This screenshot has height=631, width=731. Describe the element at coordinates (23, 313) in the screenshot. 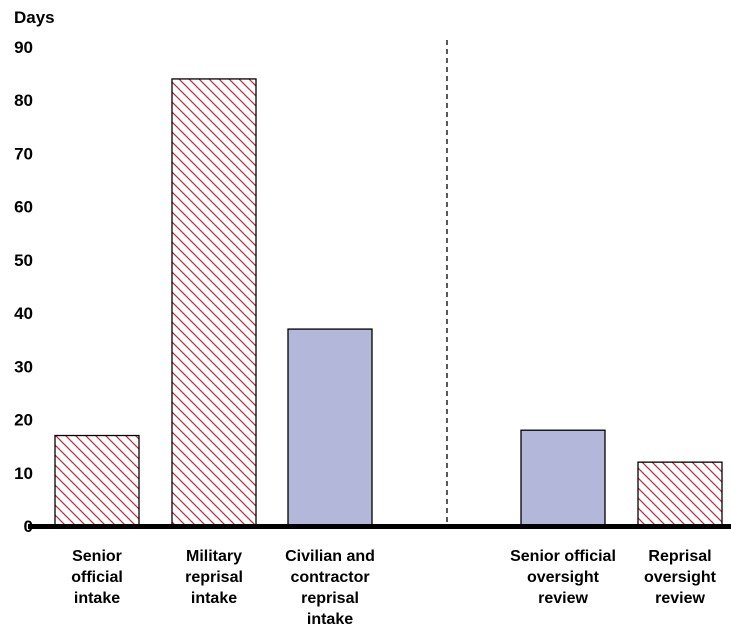

I see `y-tick-label: 40` at that location.